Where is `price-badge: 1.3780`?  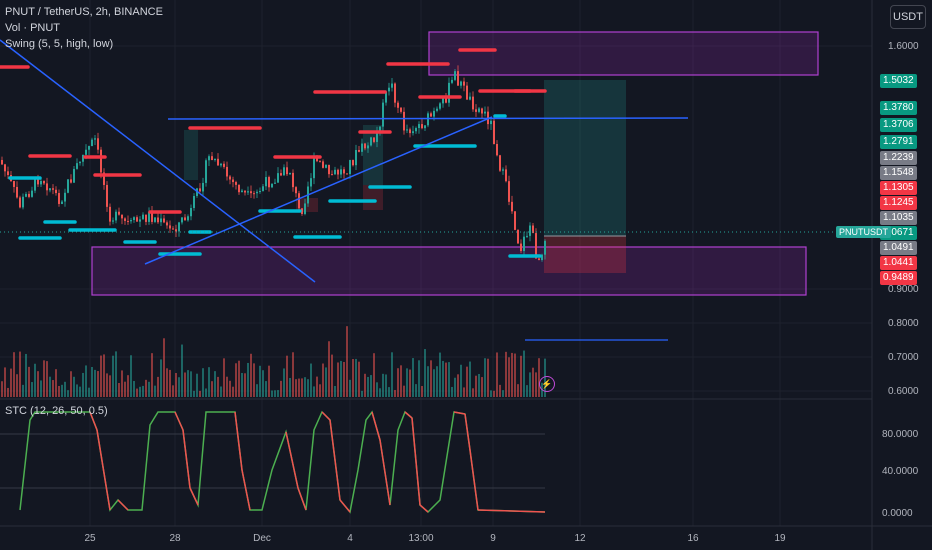
price-badge: 1.3780 is located at coordinates (898, 108).